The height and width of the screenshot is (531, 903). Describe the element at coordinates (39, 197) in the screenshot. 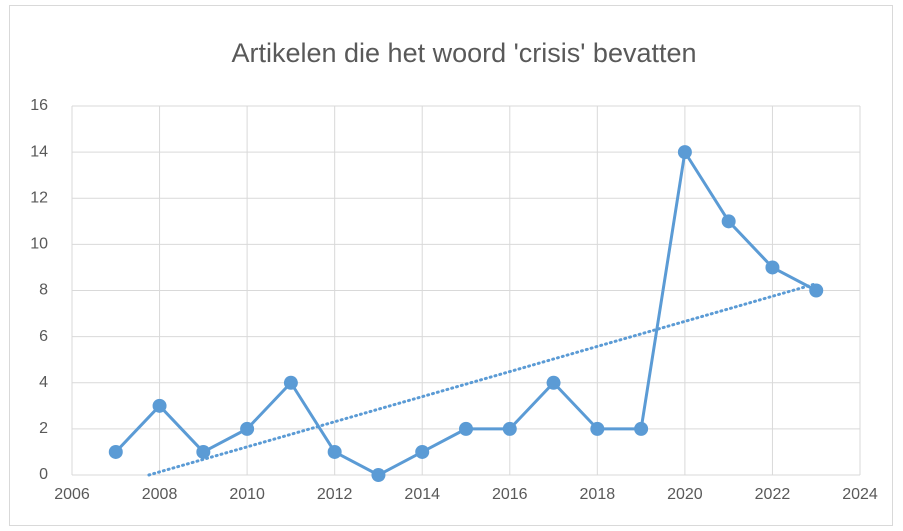

I see `y-tick-label: 12` at that location.